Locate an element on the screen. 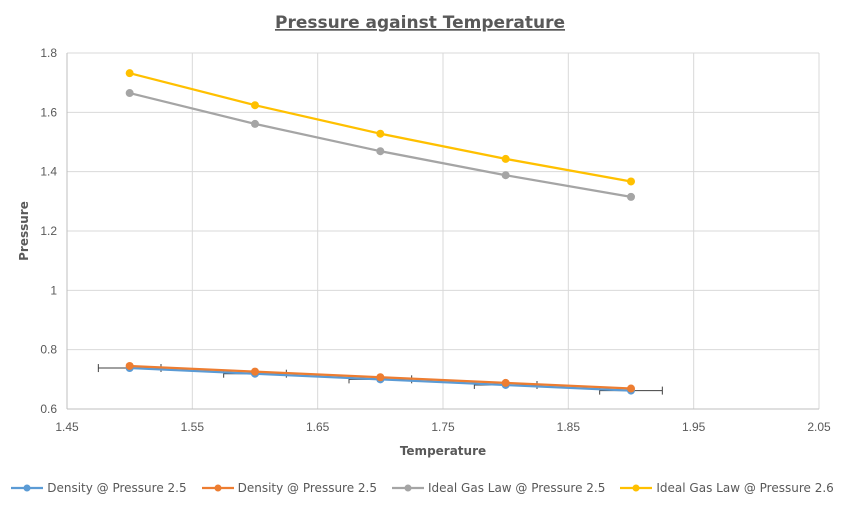 Image resolution: width=844 pixels, height=511 pixels. legend-item: Ideal Gas Law @ Pressure 2.6 is located at coordinates (726, 488).